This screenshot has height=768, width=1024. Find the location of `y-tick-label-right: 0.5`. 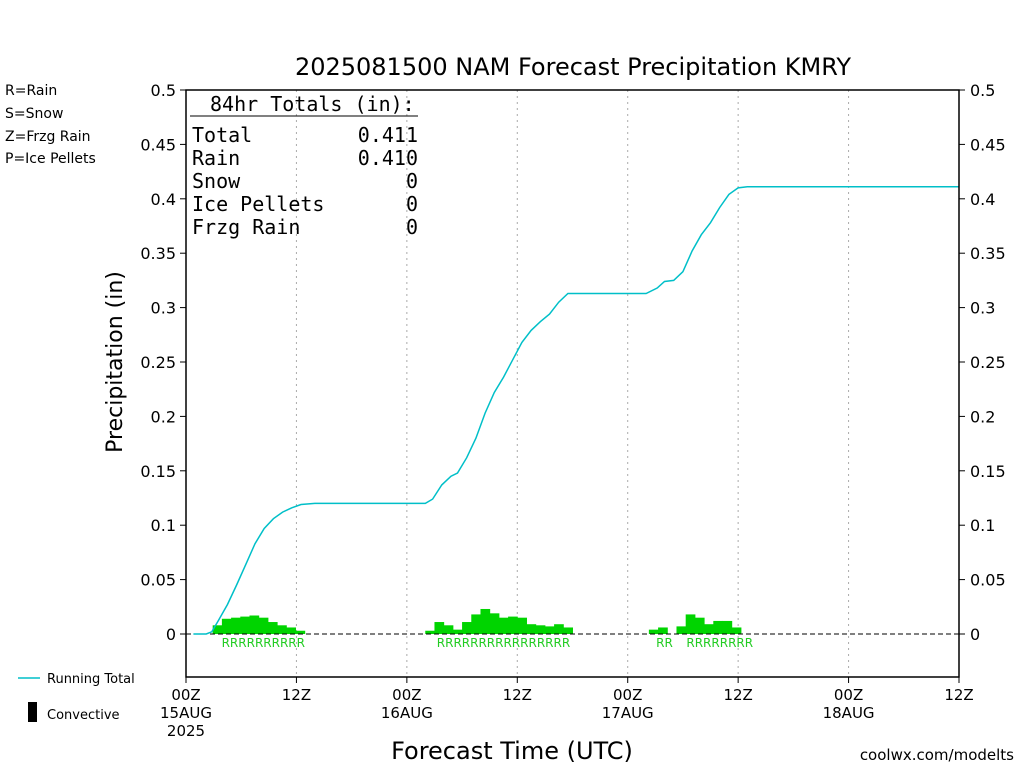

y-tick-label-right: 0.5 is located at coordinates (982, 90).